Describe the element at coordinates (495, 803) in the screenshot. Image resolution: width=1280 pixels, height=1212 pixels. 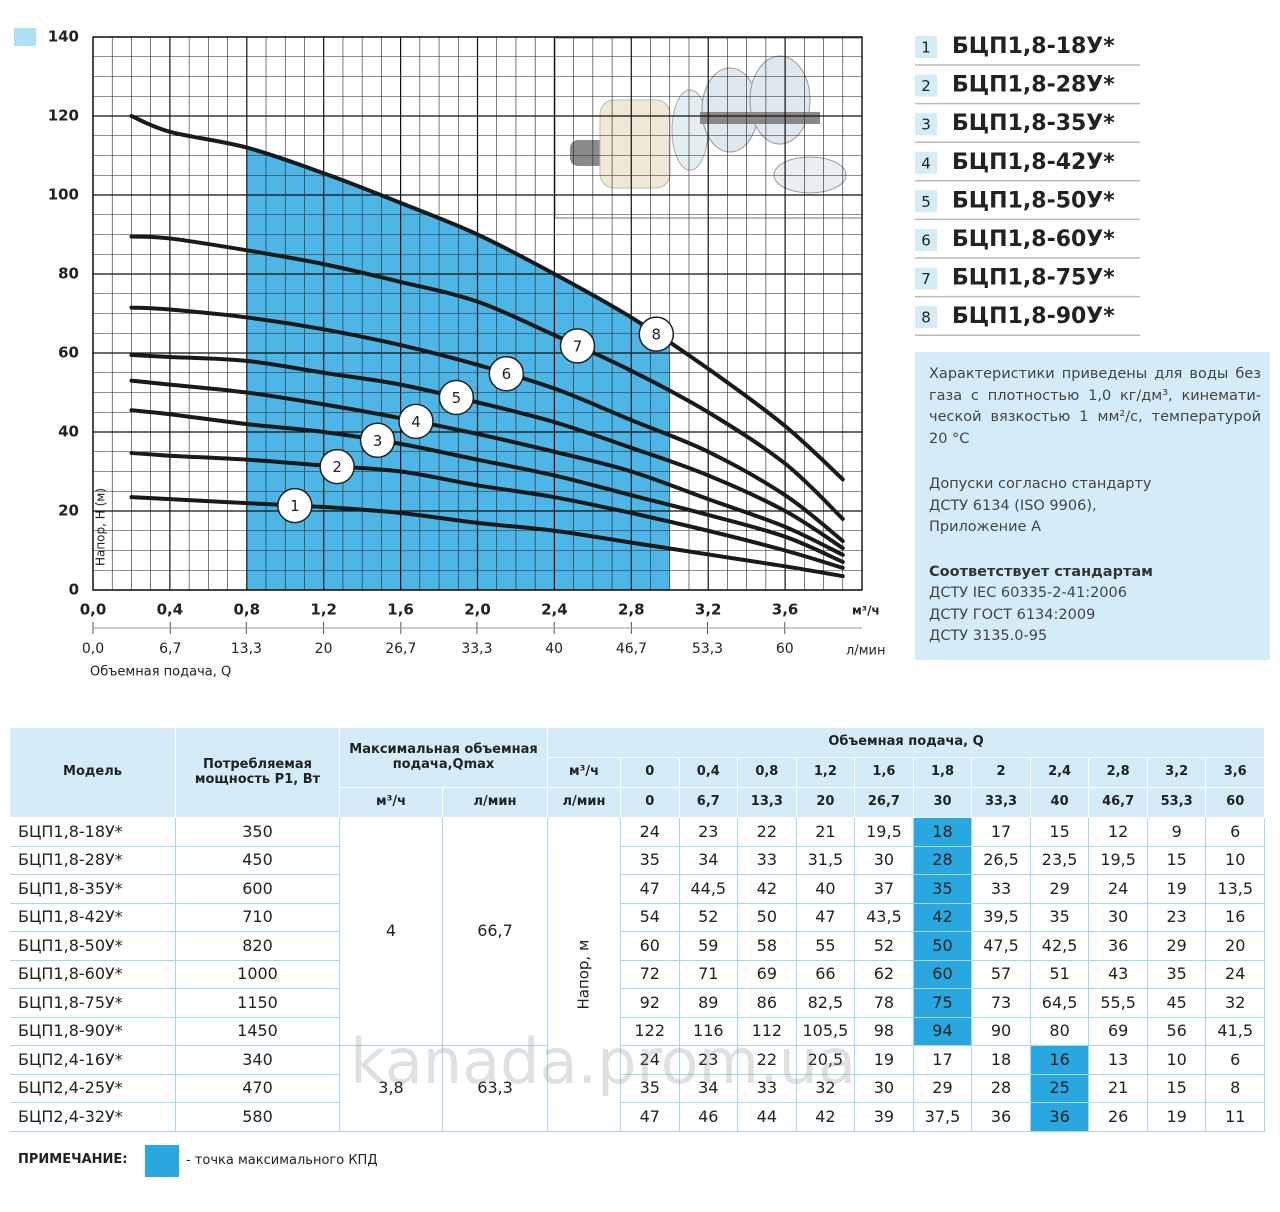
I see `header-cell: л/мин` at that location.